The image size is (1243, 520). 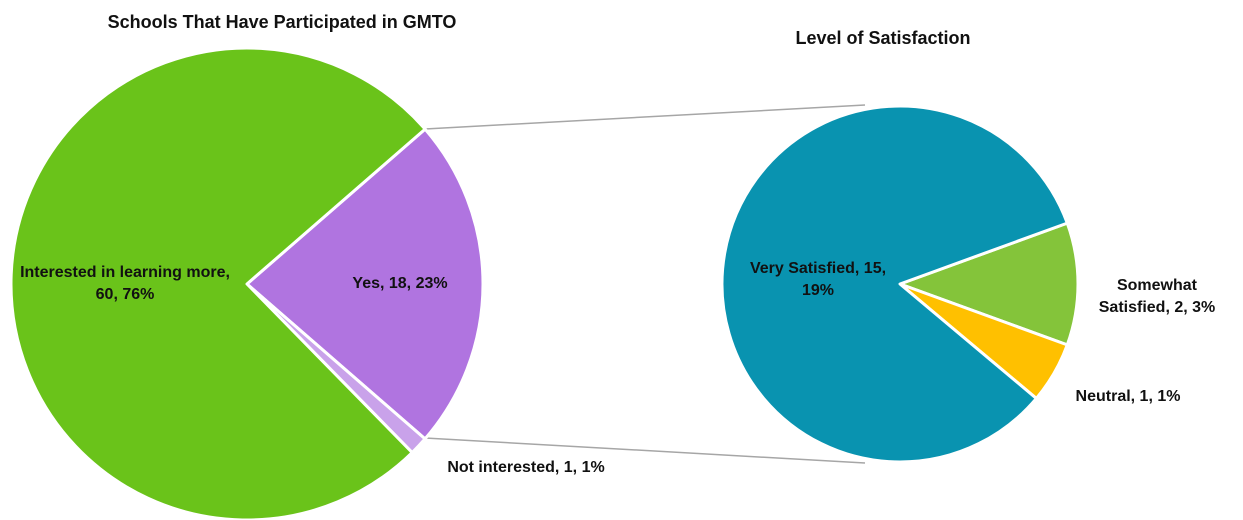 I want to click on chart-title: Schools That Have Participated in GMTO, so click(x=282, y=22).